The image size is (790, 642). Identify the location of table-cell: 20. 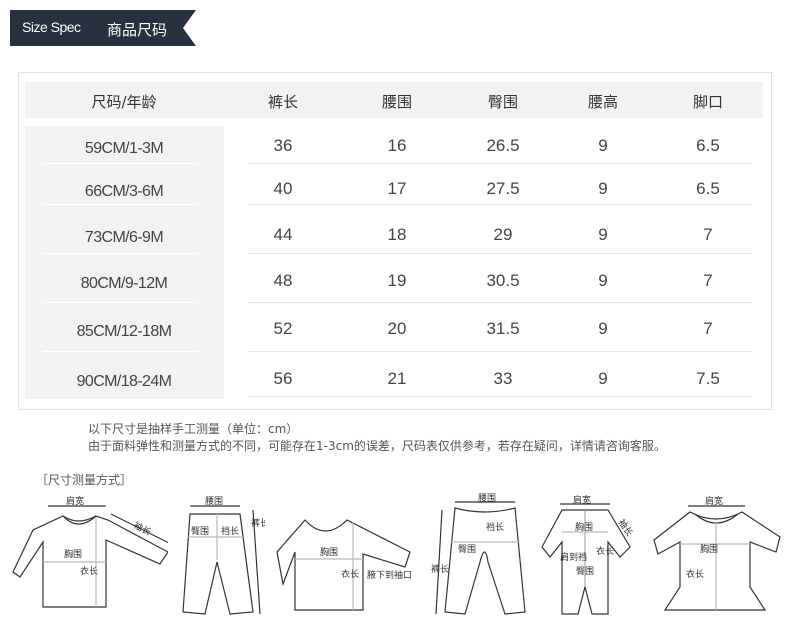
(397, 328).